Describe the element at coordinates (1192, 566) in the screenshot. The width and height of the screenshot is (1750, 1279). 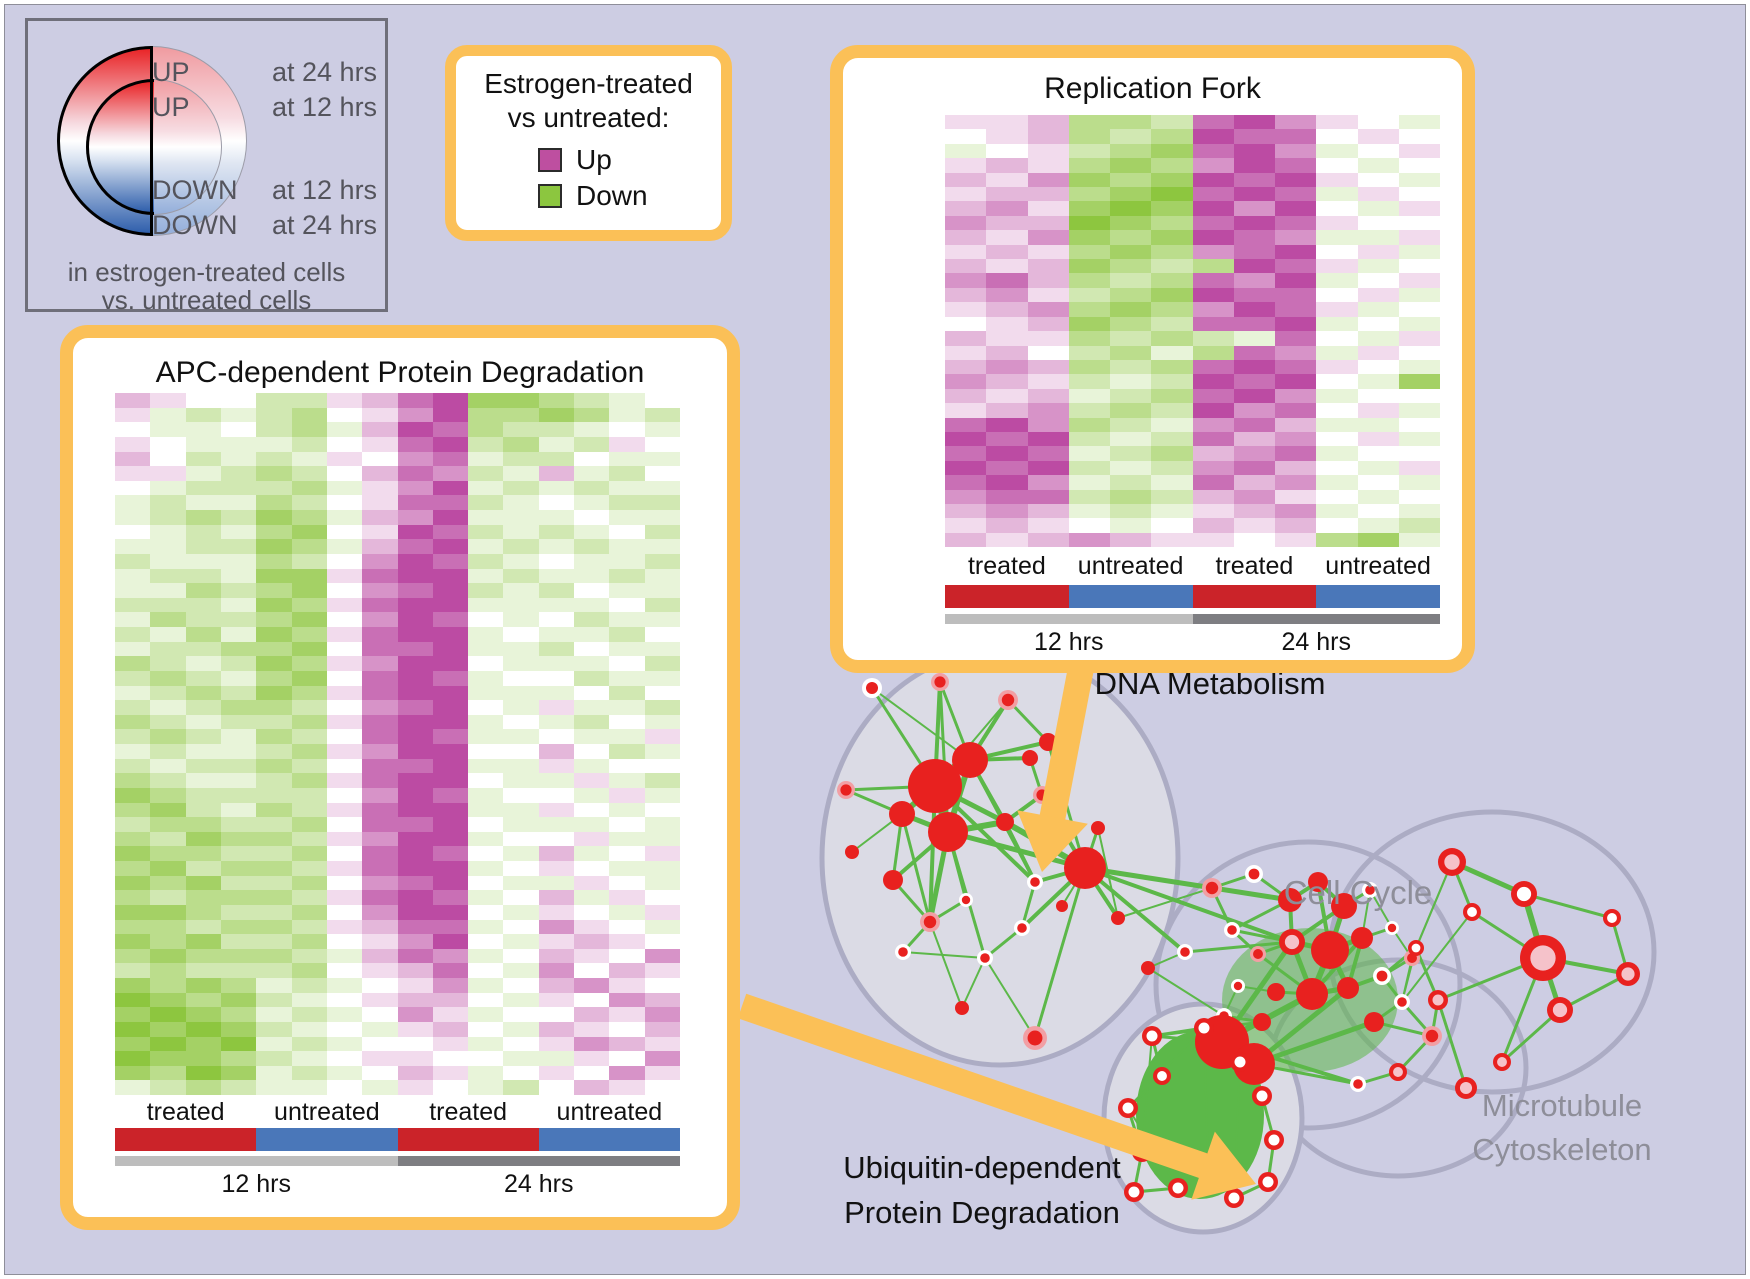
I see `rf-group-labels: treated untreated treated untreated` at that location.